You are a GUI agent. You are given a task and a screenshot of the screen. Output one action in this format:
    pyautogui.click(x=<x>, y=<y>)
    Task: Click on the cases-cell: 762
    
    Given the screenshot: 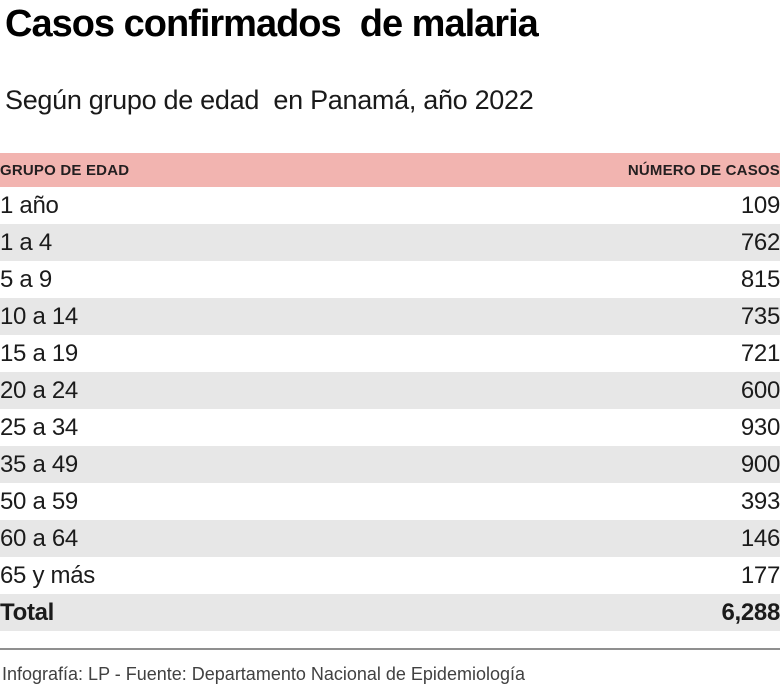 What is the action you would take?
    pyautogui.click(x=604, y=242)
    